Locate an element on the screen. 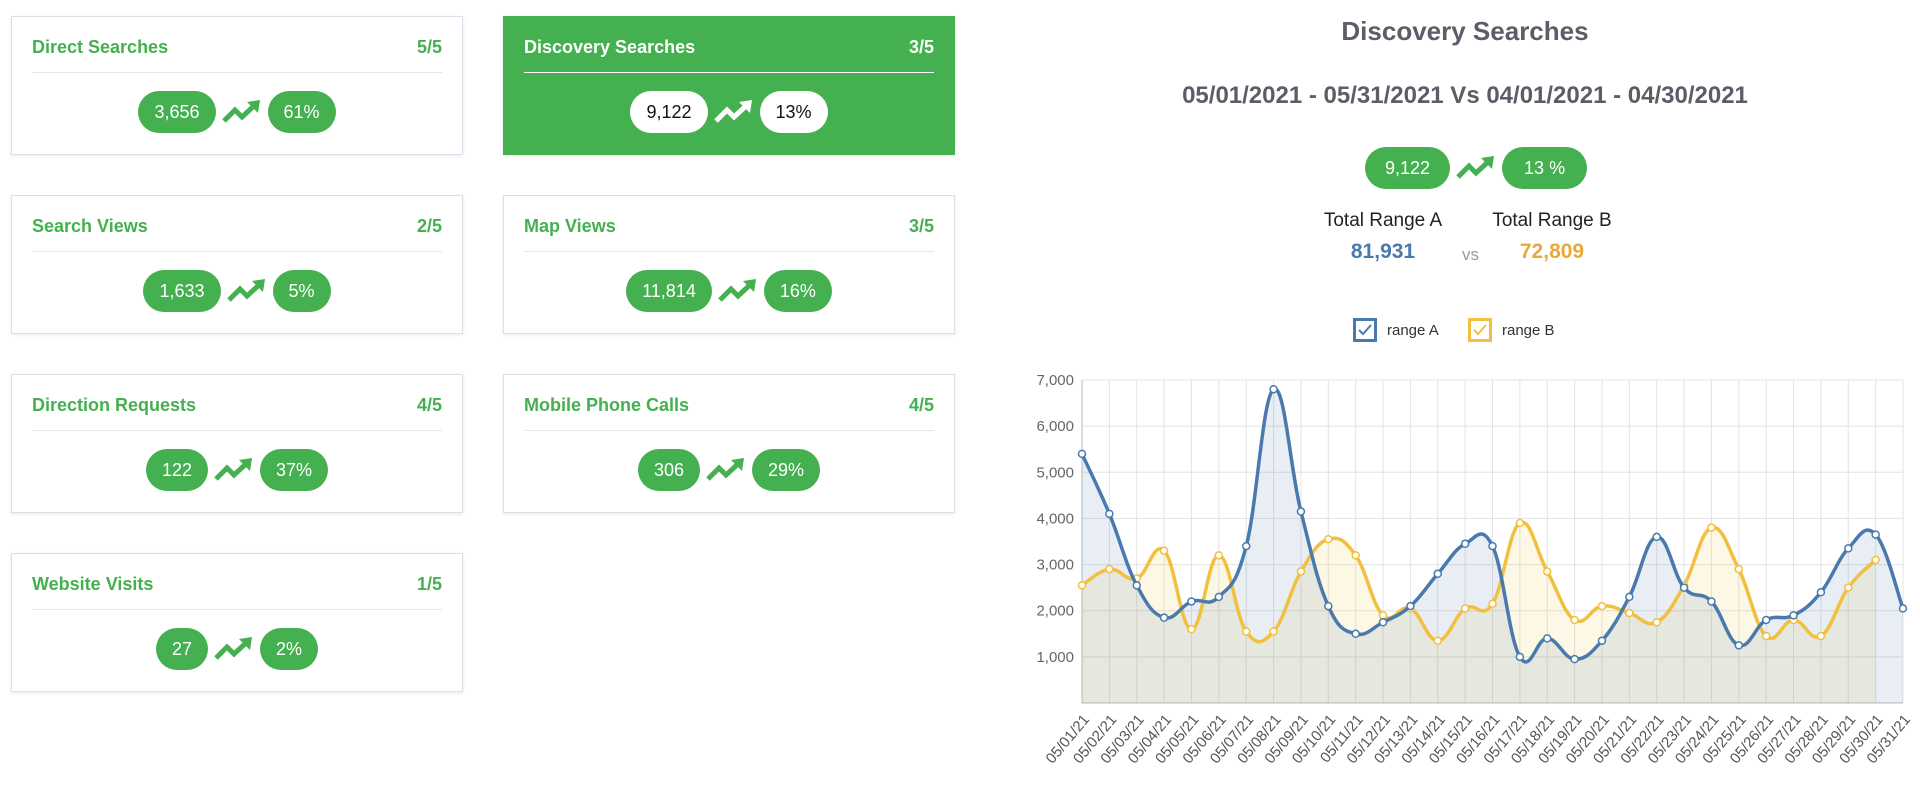 The height and width of the screenshot is (805, 1920). card-pills: 27 2% is located at coordinates (237, 649).